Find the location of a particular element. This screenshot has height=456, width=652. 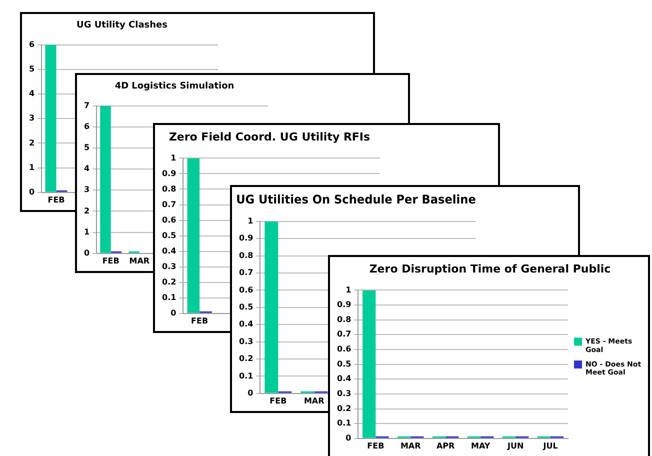

chart-title: Zero Field Coord. UG Utility RFIs is located at coordinates (269, 137).